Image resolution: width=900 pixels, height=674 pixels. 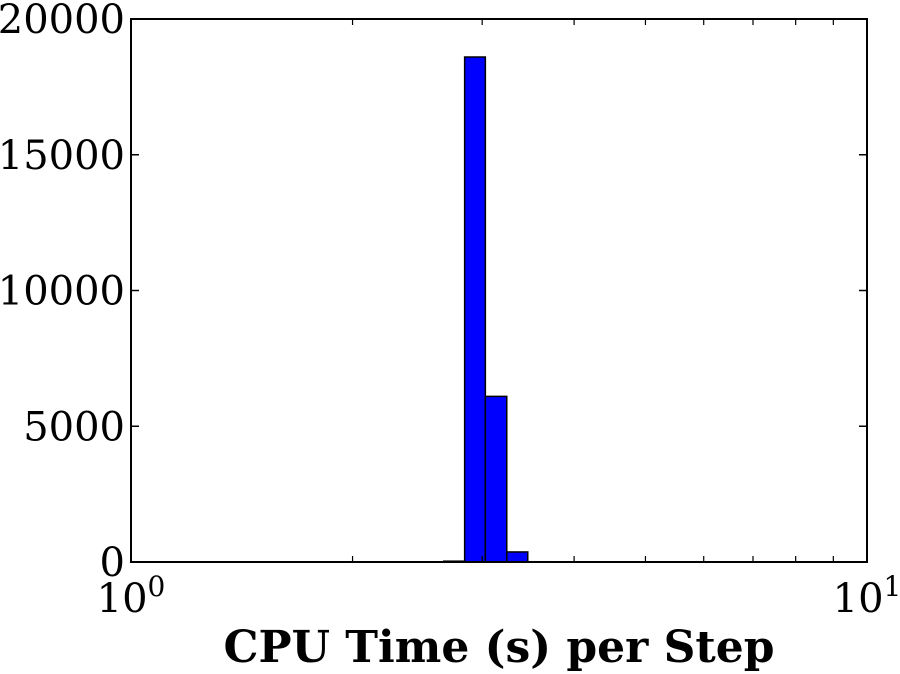 I want to click on y-tick-label-3: 15000, so click(x=62, y=156).